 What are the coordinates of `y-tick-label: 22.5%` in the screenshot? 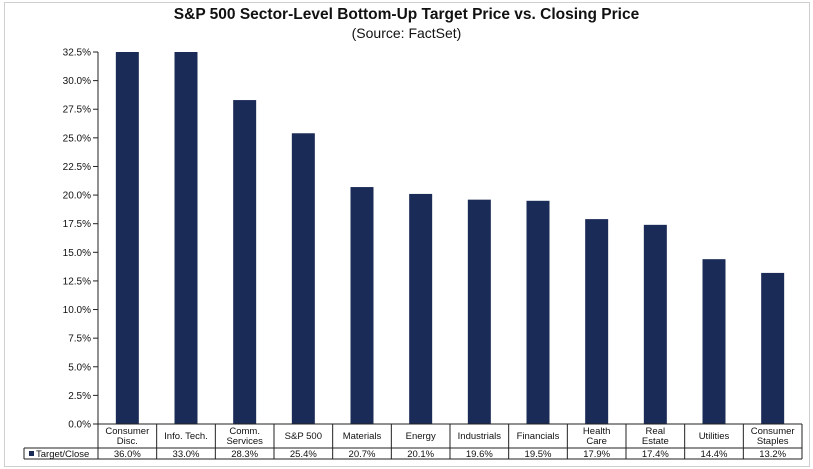 It's located at (77, 167).